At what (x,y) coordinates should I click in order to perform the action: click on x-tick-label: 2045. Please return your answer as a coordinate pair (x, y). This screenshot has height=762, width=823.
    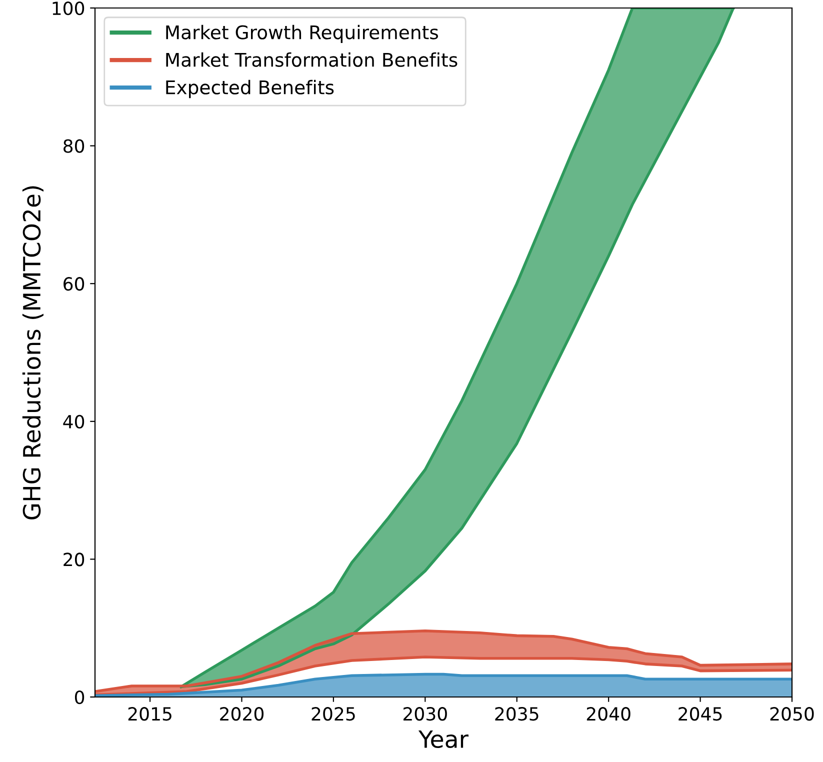
    Looking at the image, I should click on (700, 714).